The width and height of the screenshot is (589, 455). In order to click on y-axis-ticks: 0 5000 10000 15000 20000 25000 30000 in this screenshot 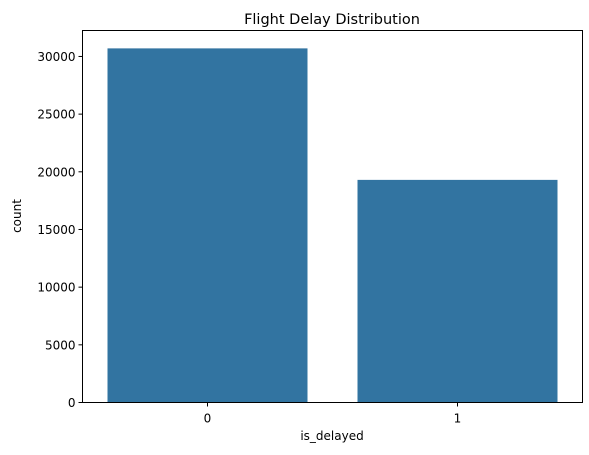, I will do `click(60, 230)`.